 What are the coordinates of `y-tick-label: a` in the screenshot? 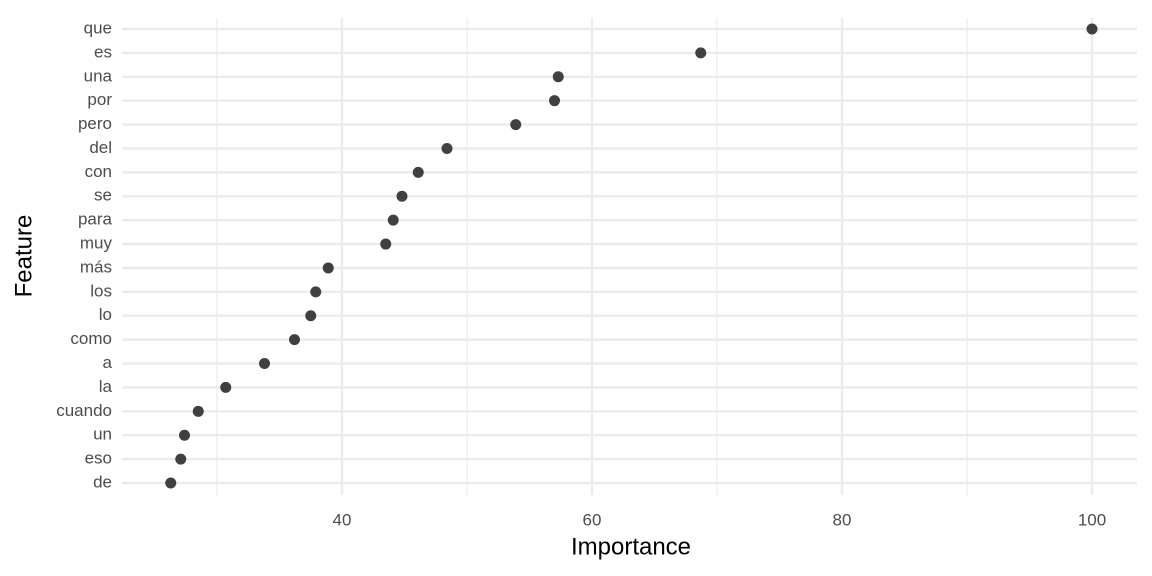 It's located at (108, 362).